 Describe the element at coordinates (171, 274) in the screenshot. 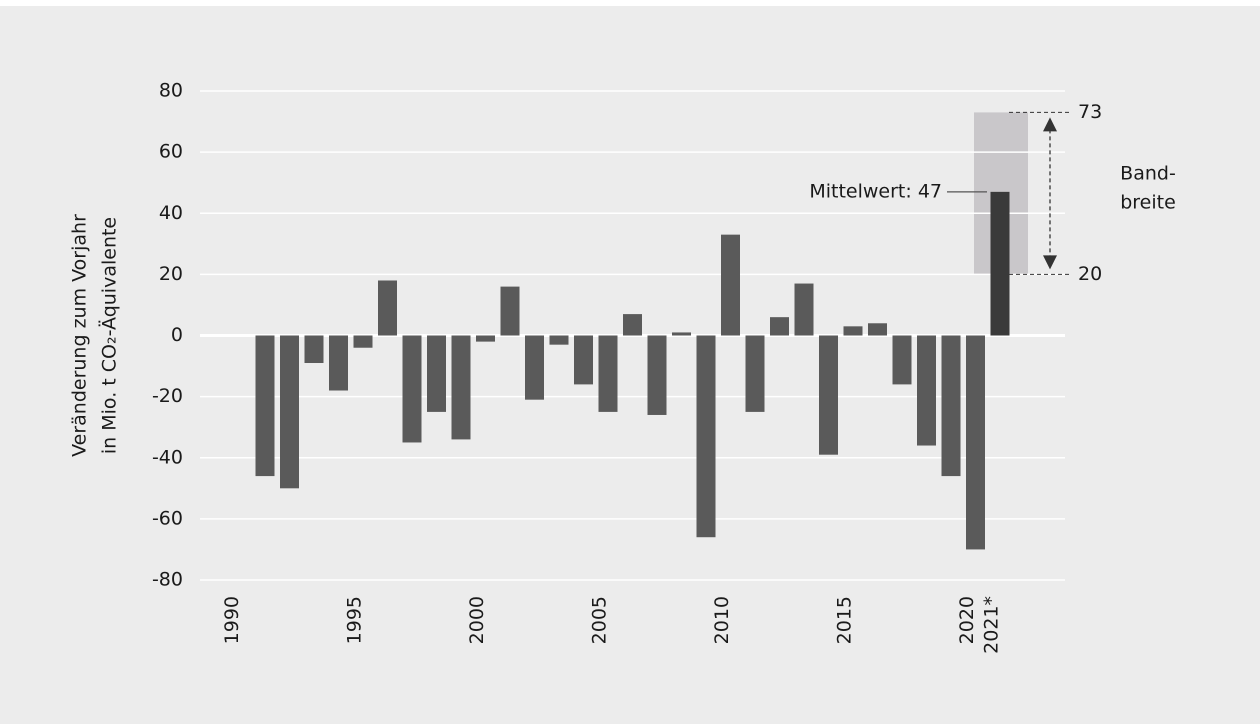

I see `y-tick-label: 20` at that location.